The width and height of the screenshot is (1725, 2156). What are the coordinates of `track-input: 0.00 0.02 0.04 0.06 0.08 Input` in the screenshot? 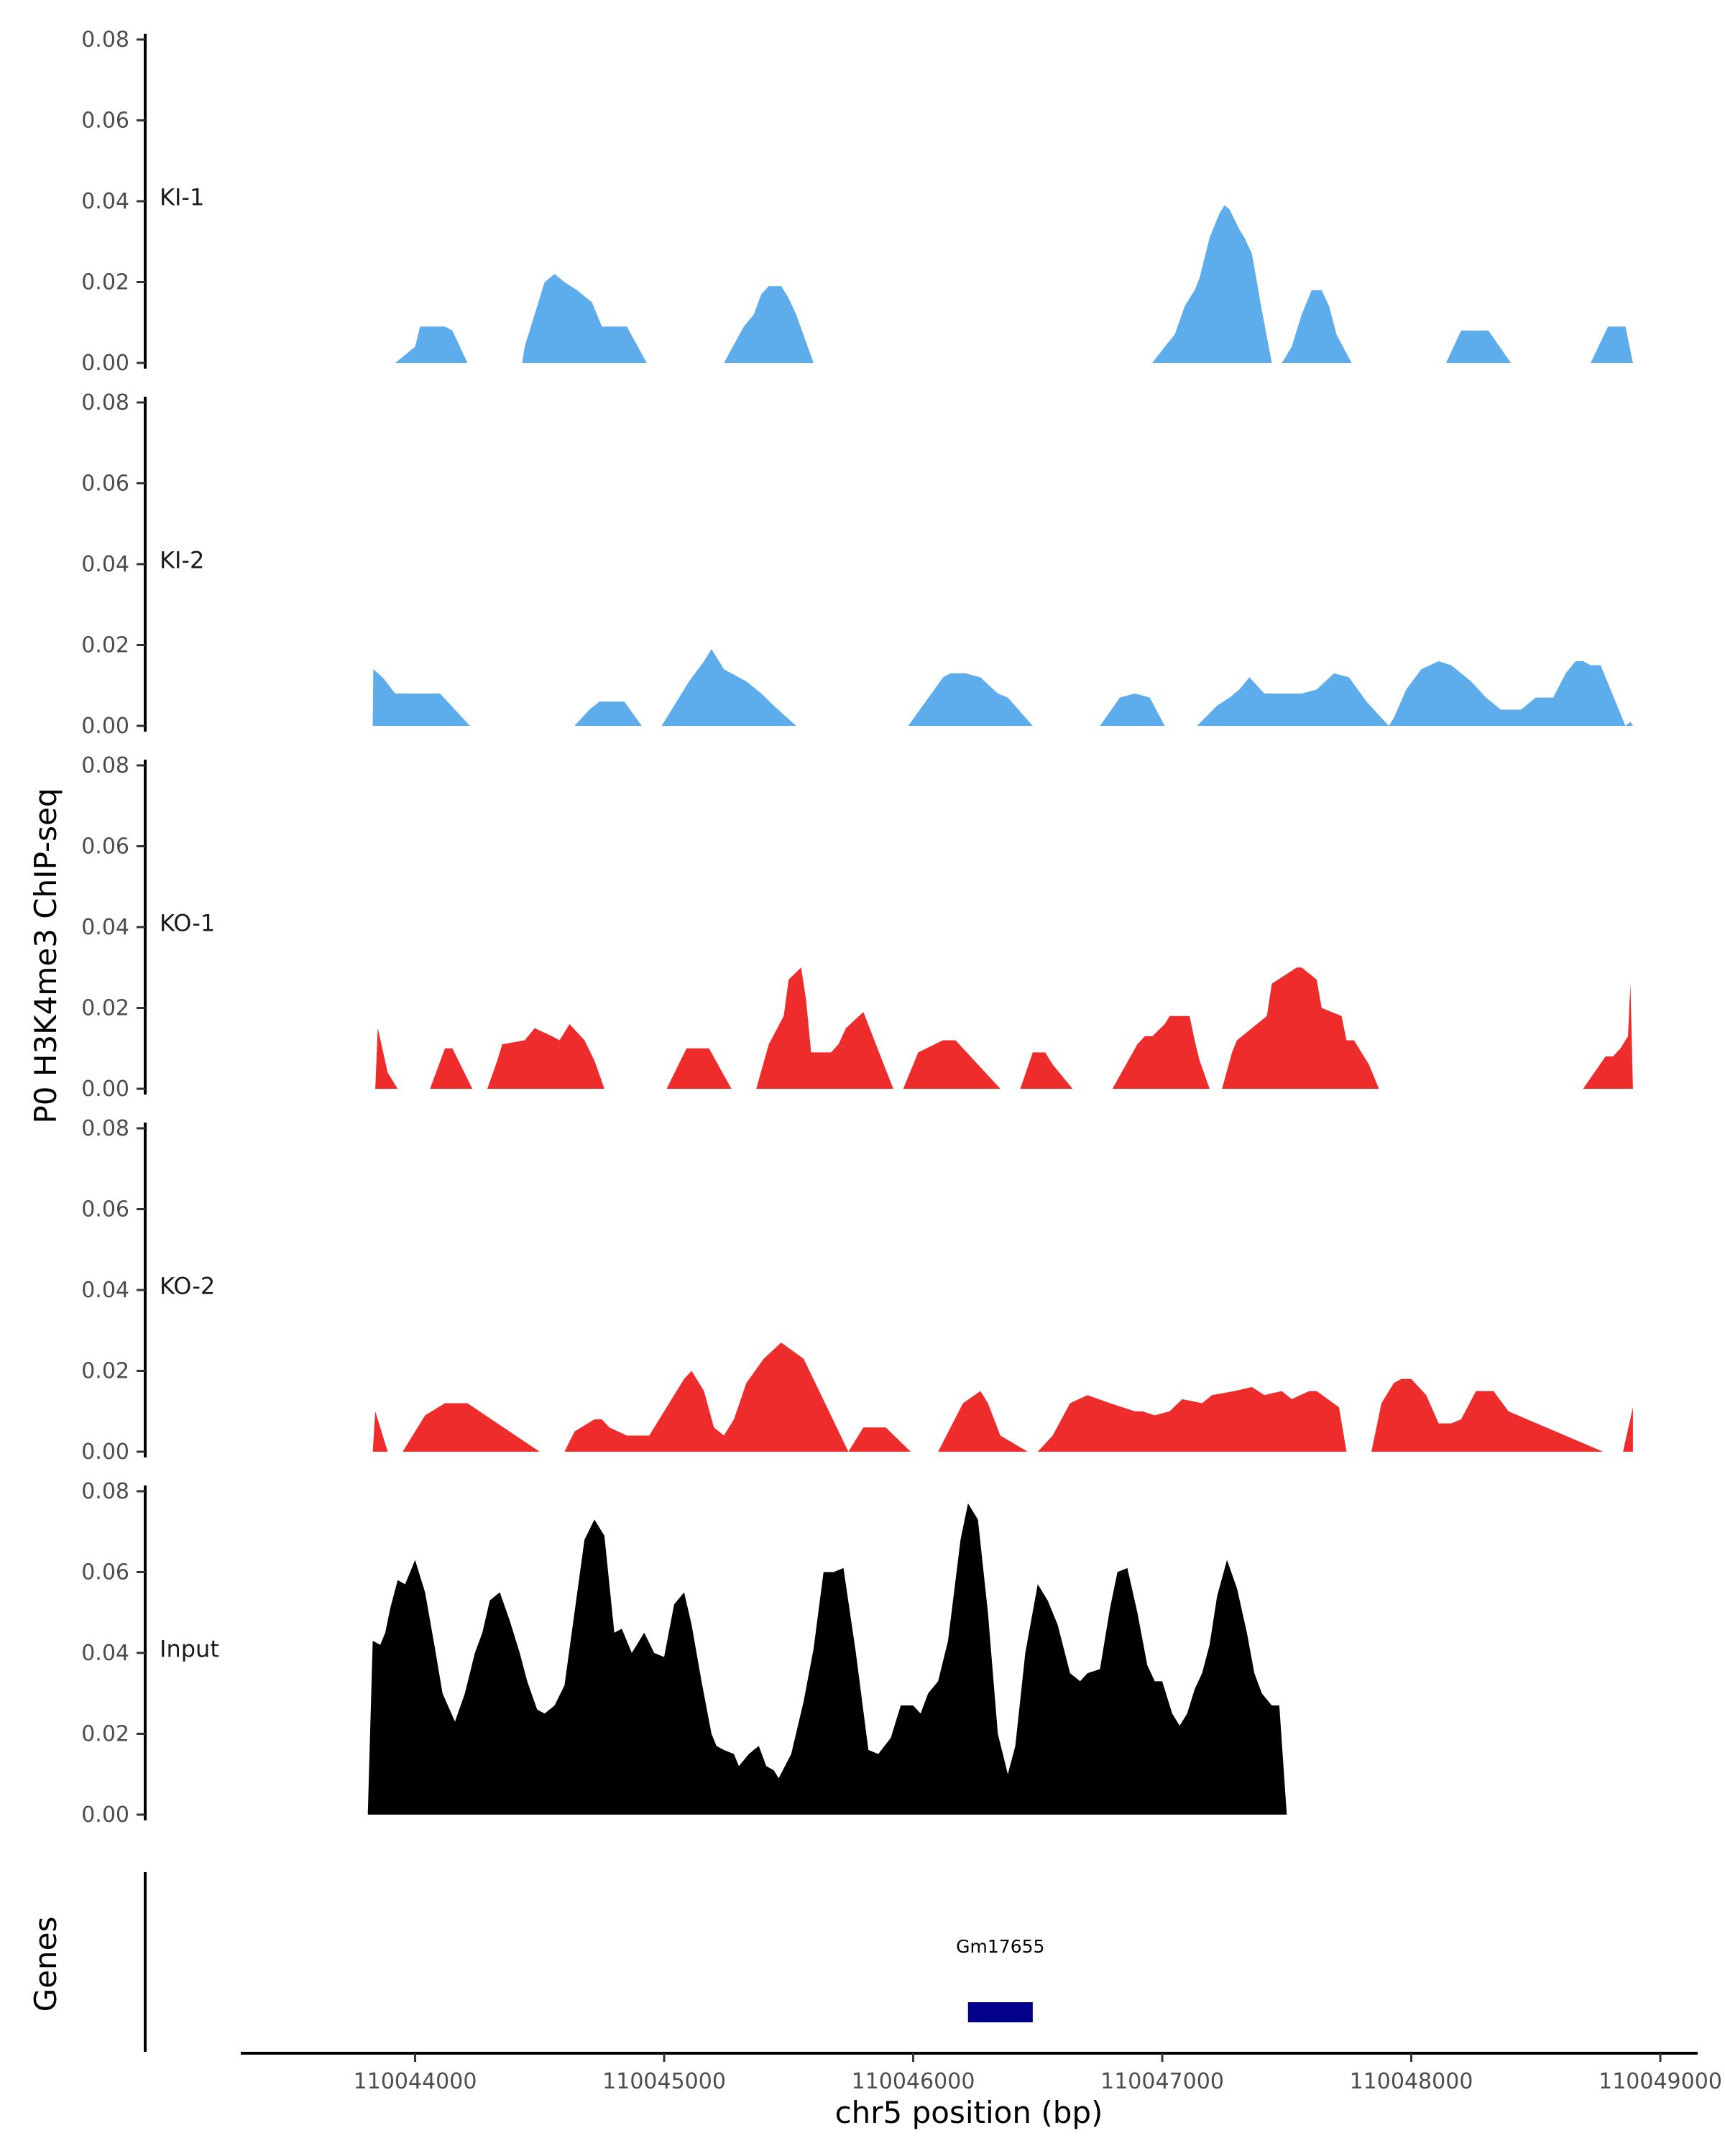 It's located at (851, 1653).